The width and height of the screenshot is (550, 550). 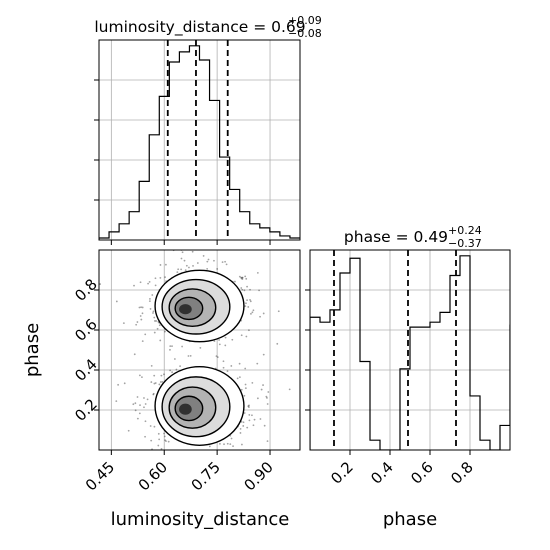 I want to click on ld-hist-grid, so click(x=199, y=140).